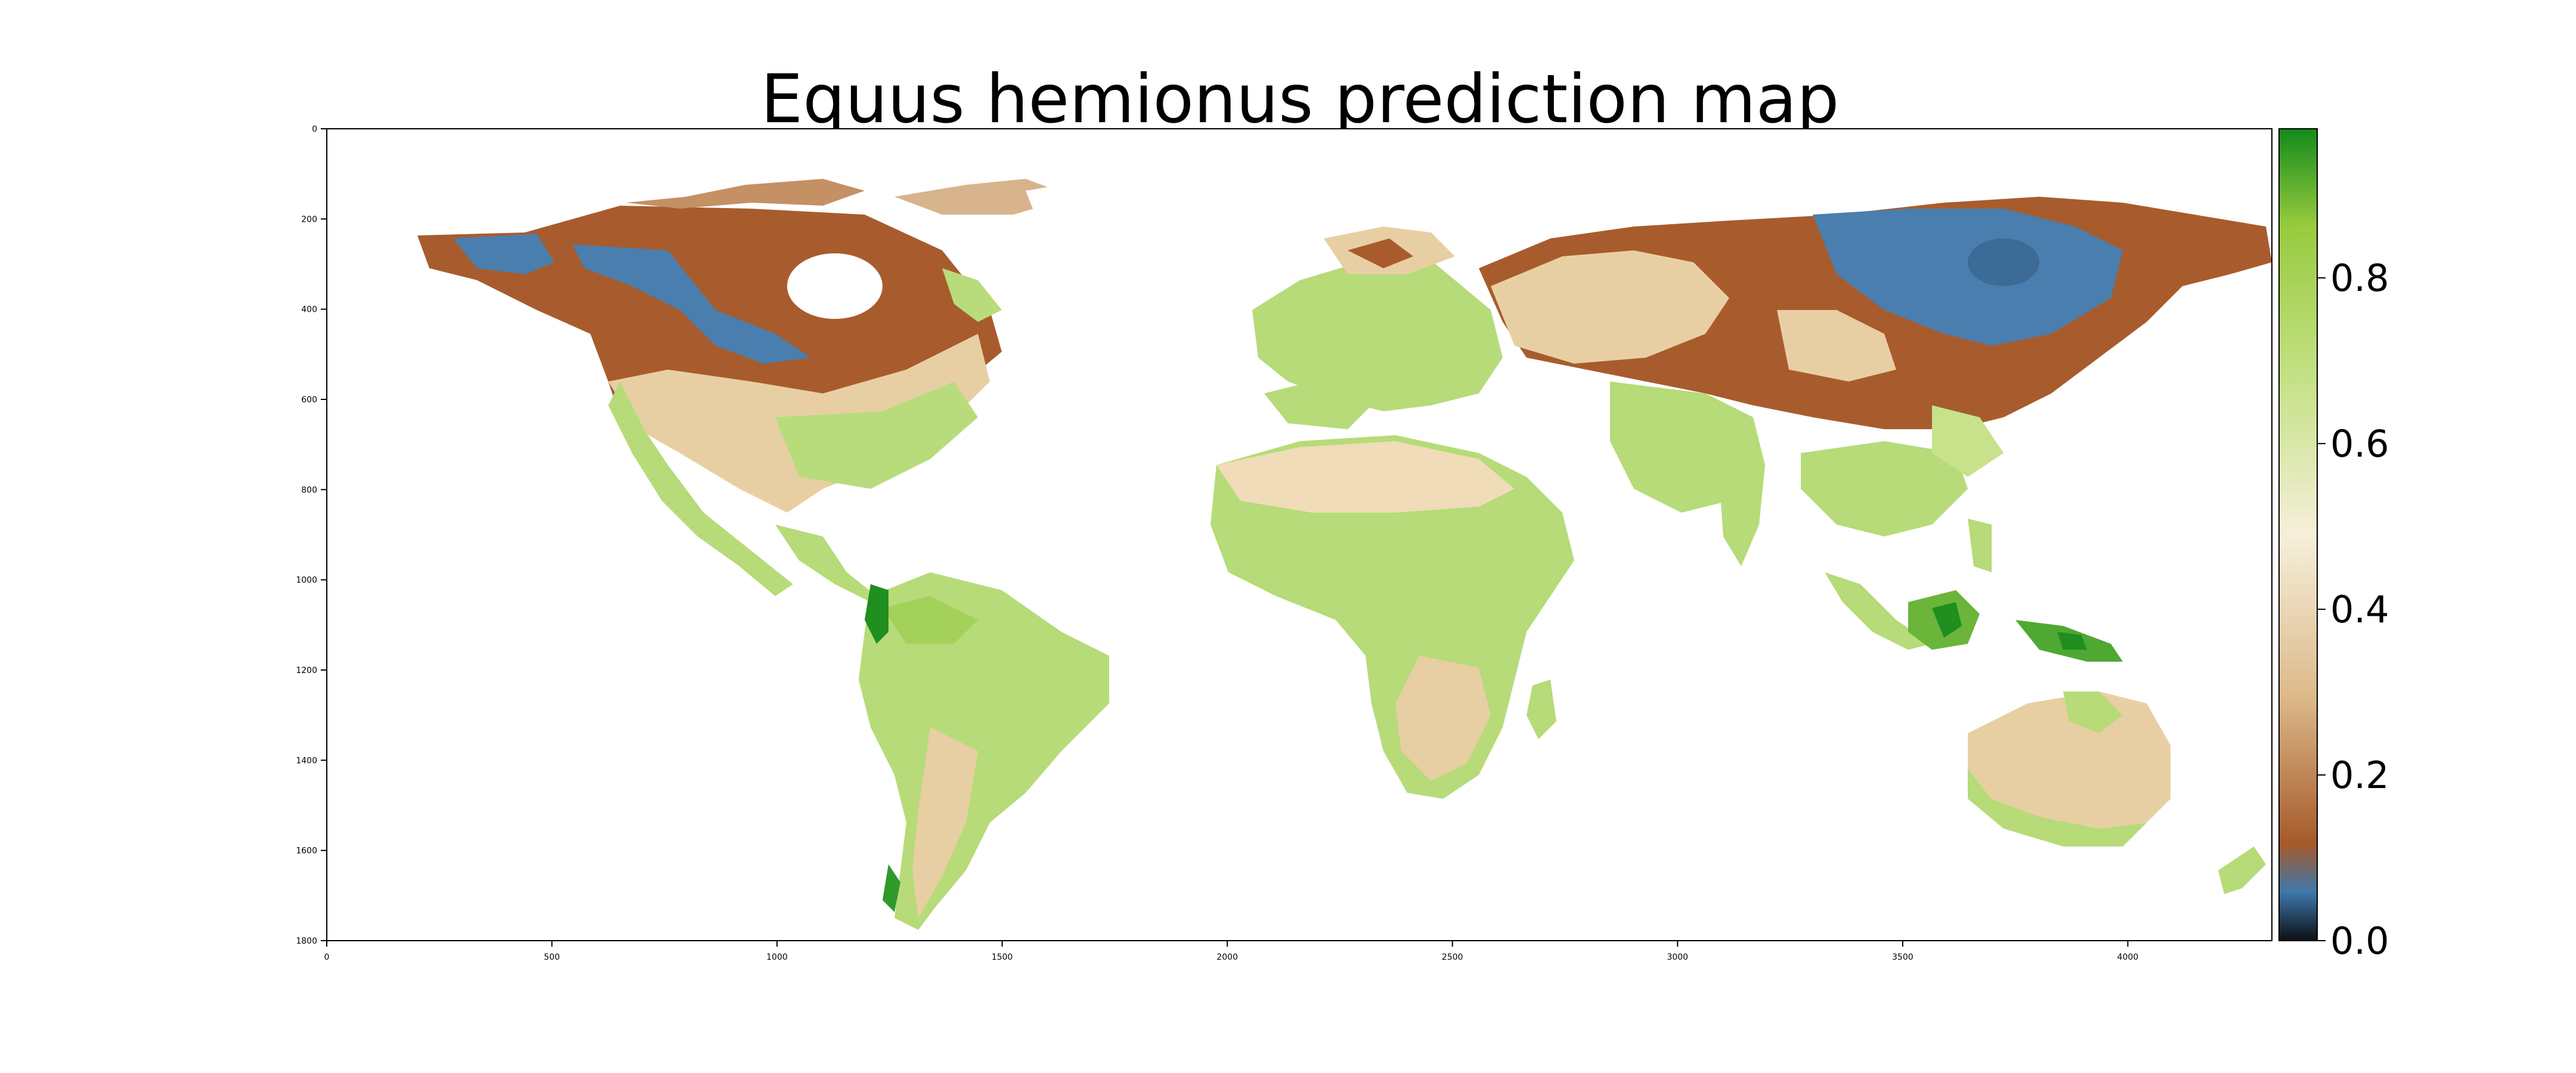 This screenshot has height=1073, width=2576. I want to click on x-tick-label: 1000, so click(777, 958).